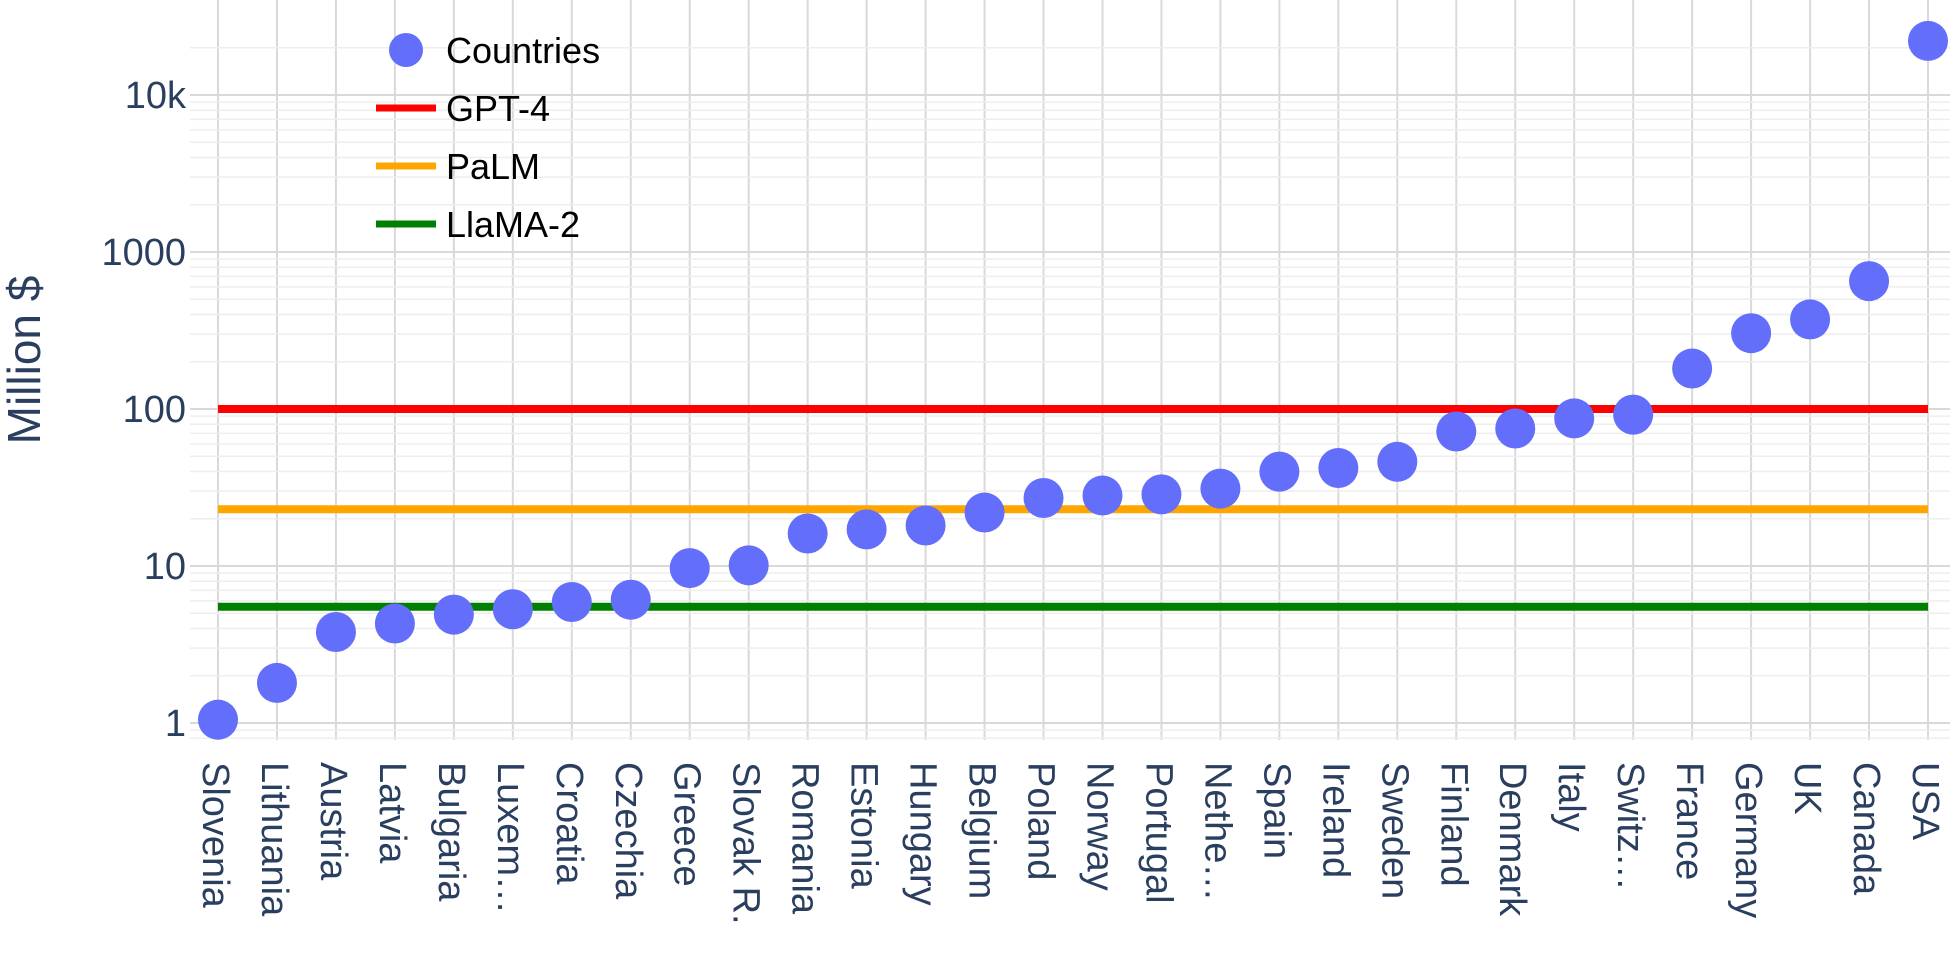 The height and width of the screenshot is (962, 1959). What do you see at coordinates (1102, 495) in the screenshot?
I see `point-norway` at bounding box center [1102, 495].